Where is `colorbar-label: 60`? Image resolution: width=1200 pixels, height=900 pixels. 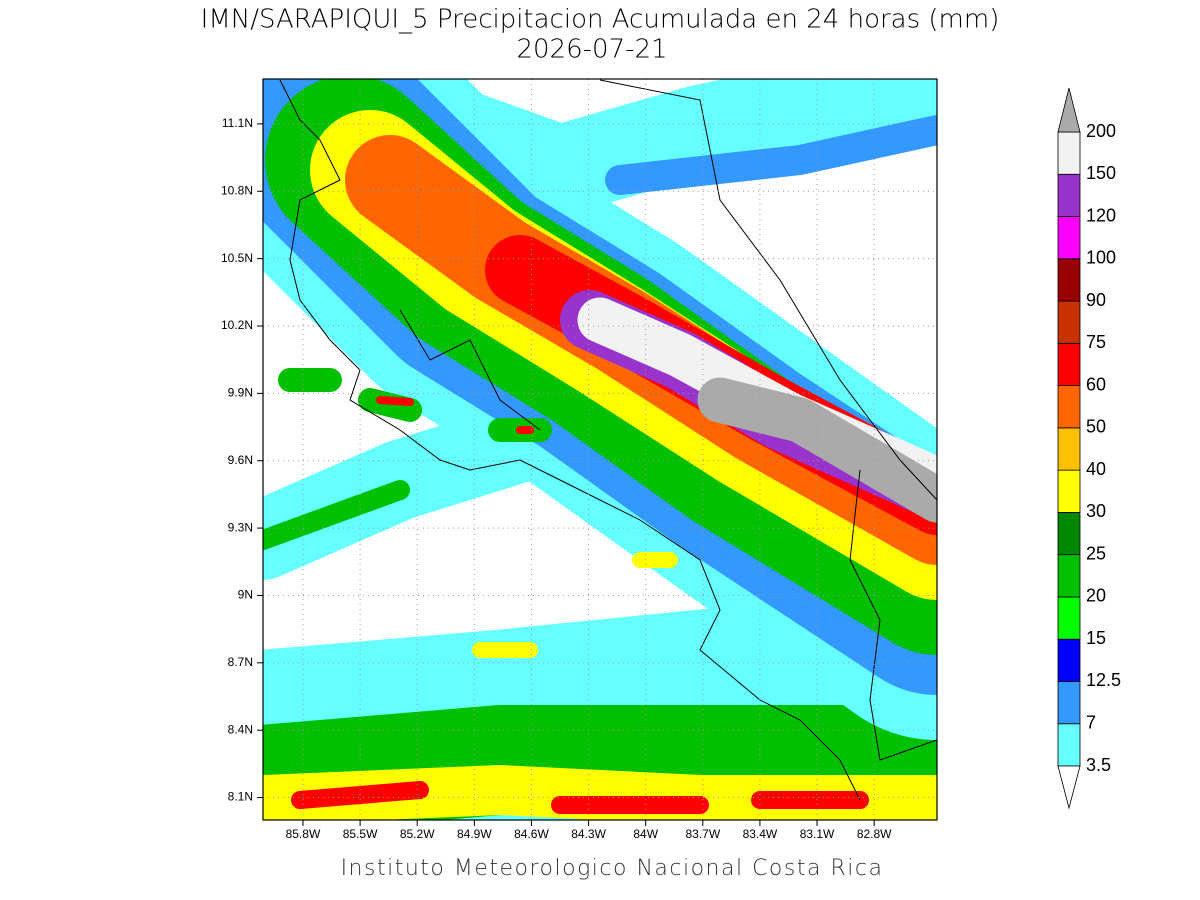
colorbar-label: 60 is located at coordinates (1096, 384).